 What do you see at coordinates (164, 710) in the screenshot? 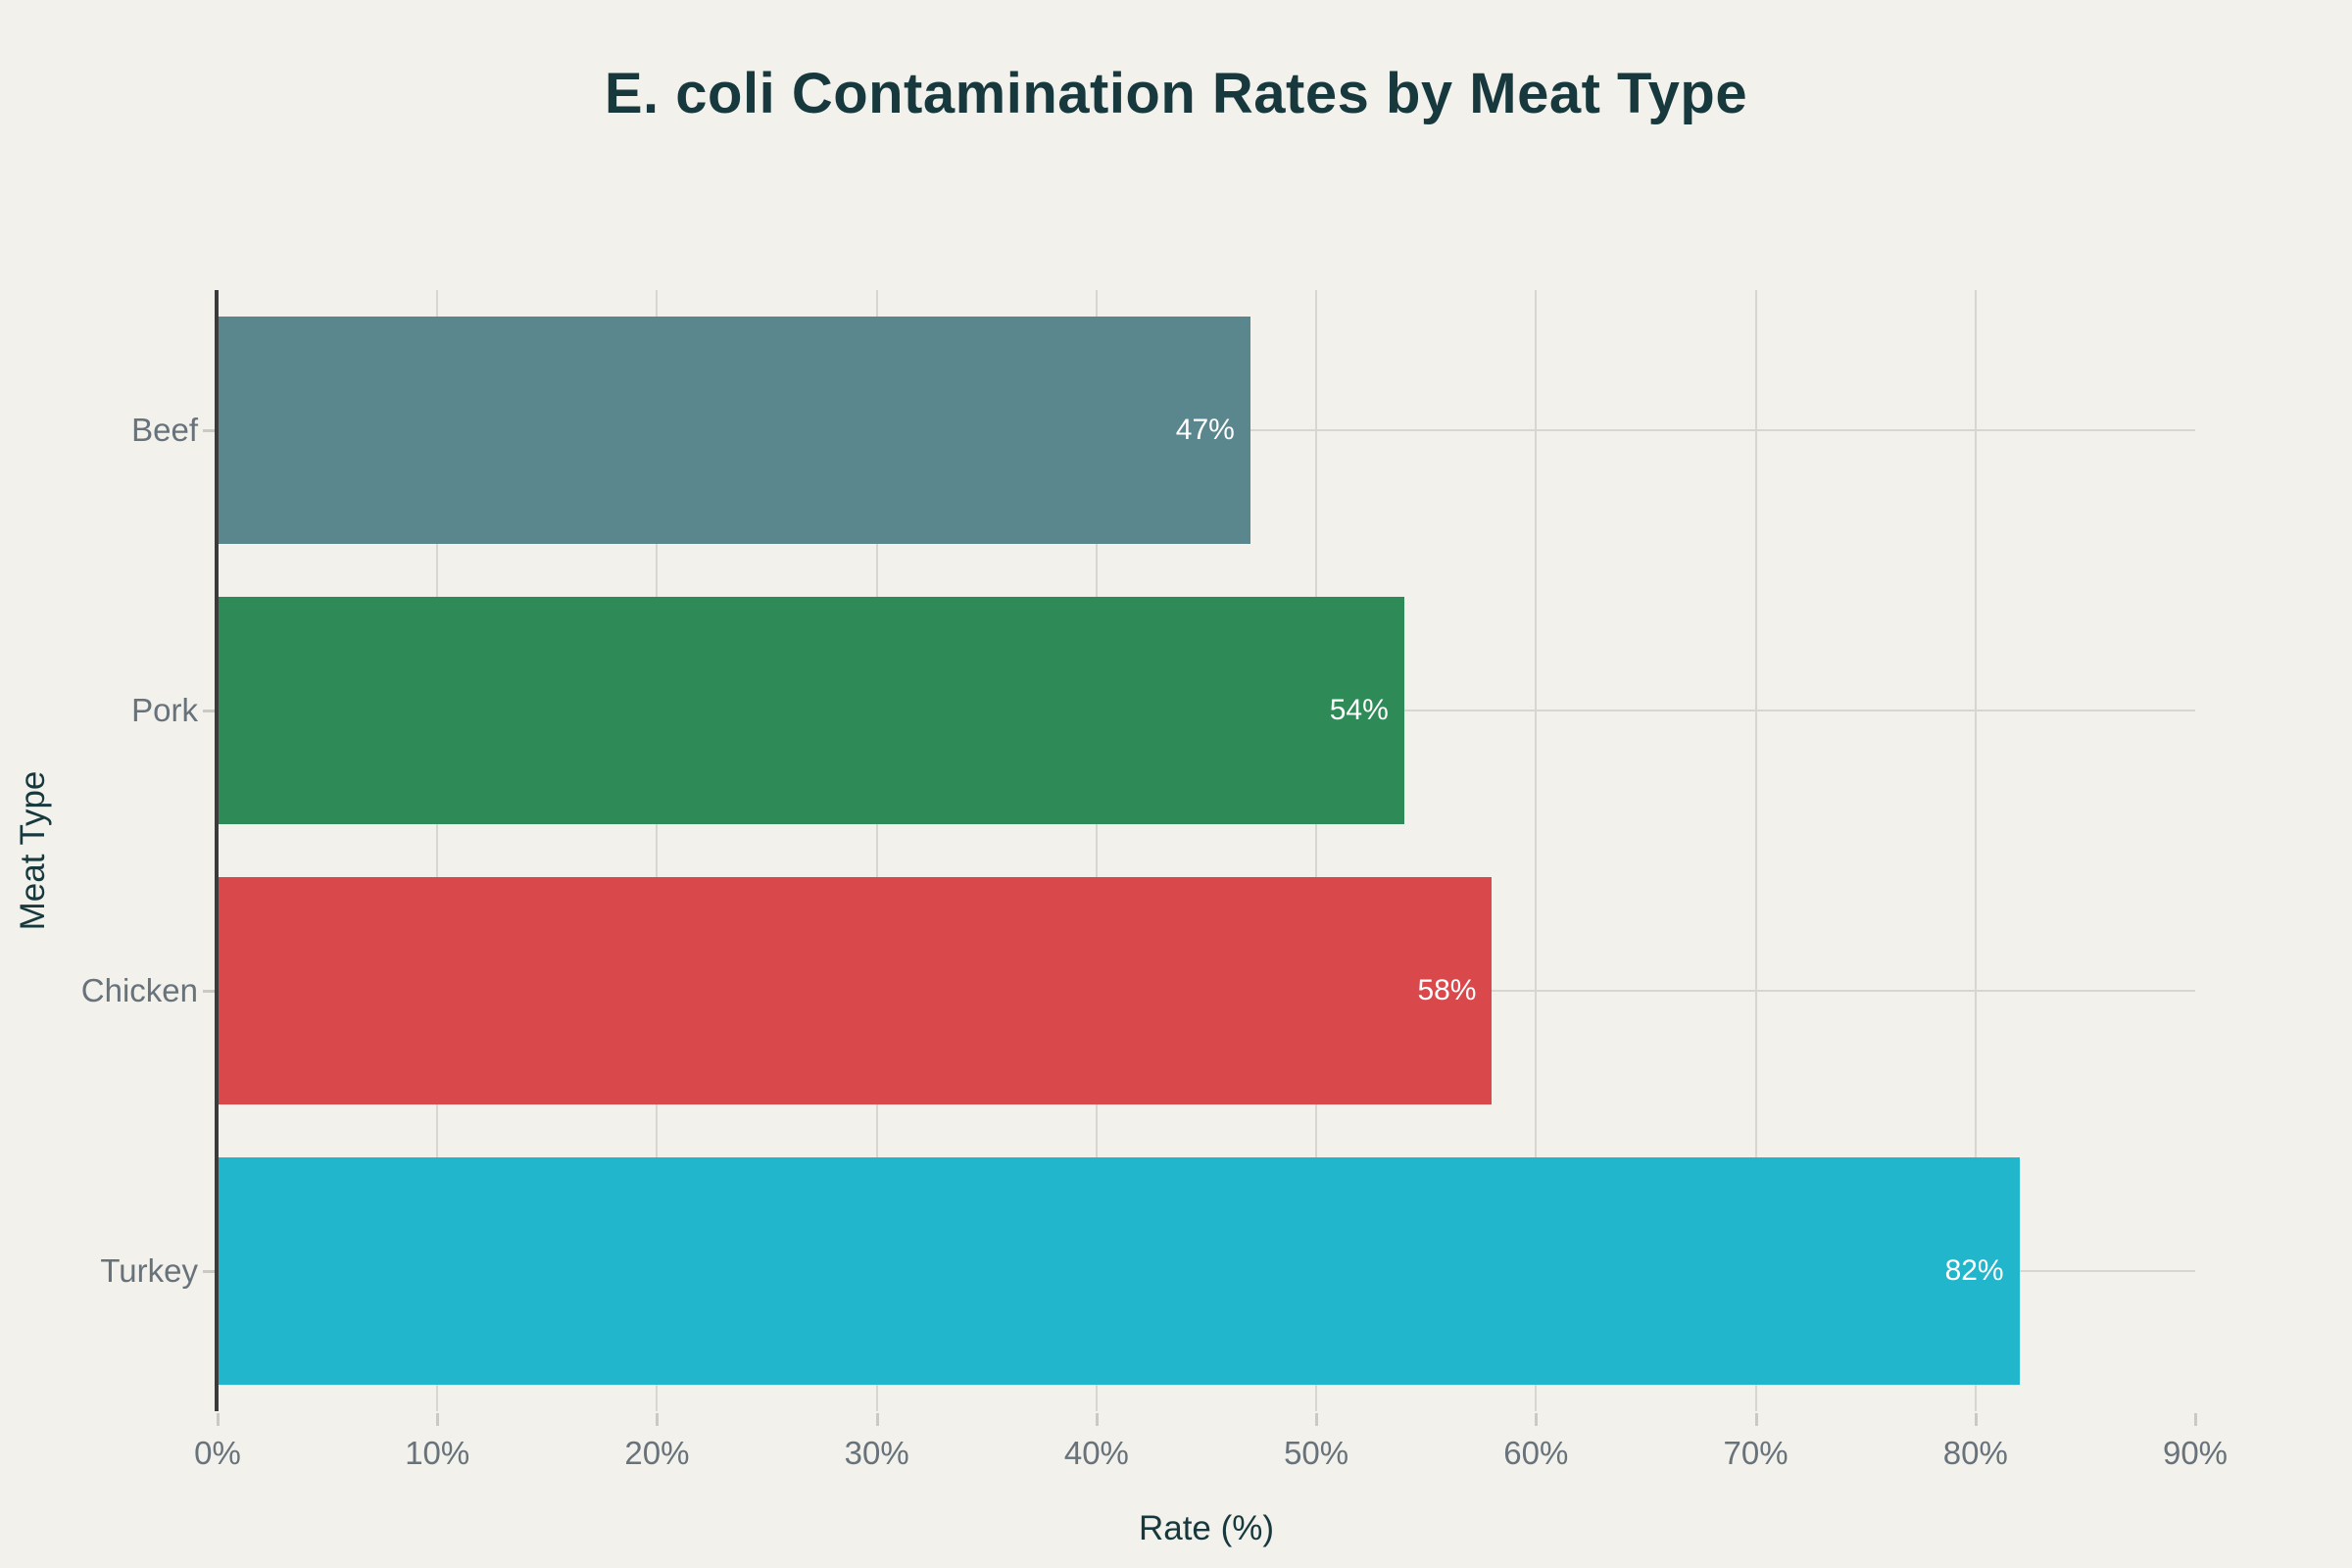
I see `y-tick-label: Pork` at bounding box center [164, 710].